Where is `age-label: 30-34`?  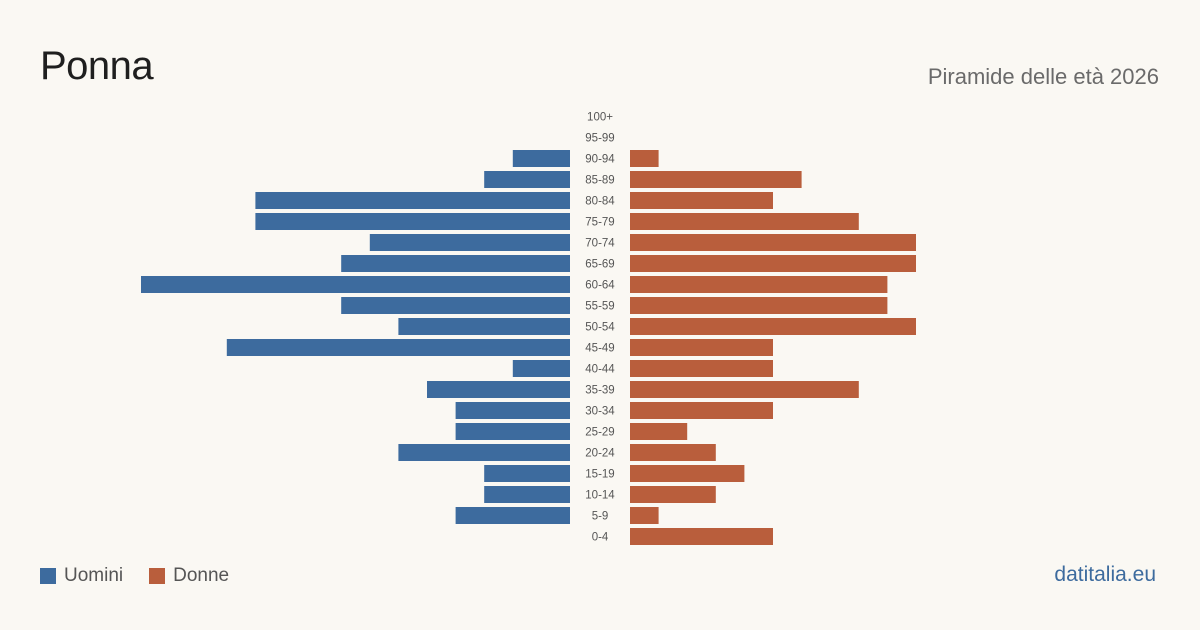 age-label: 30-34 is located at coordinates (600, 412).